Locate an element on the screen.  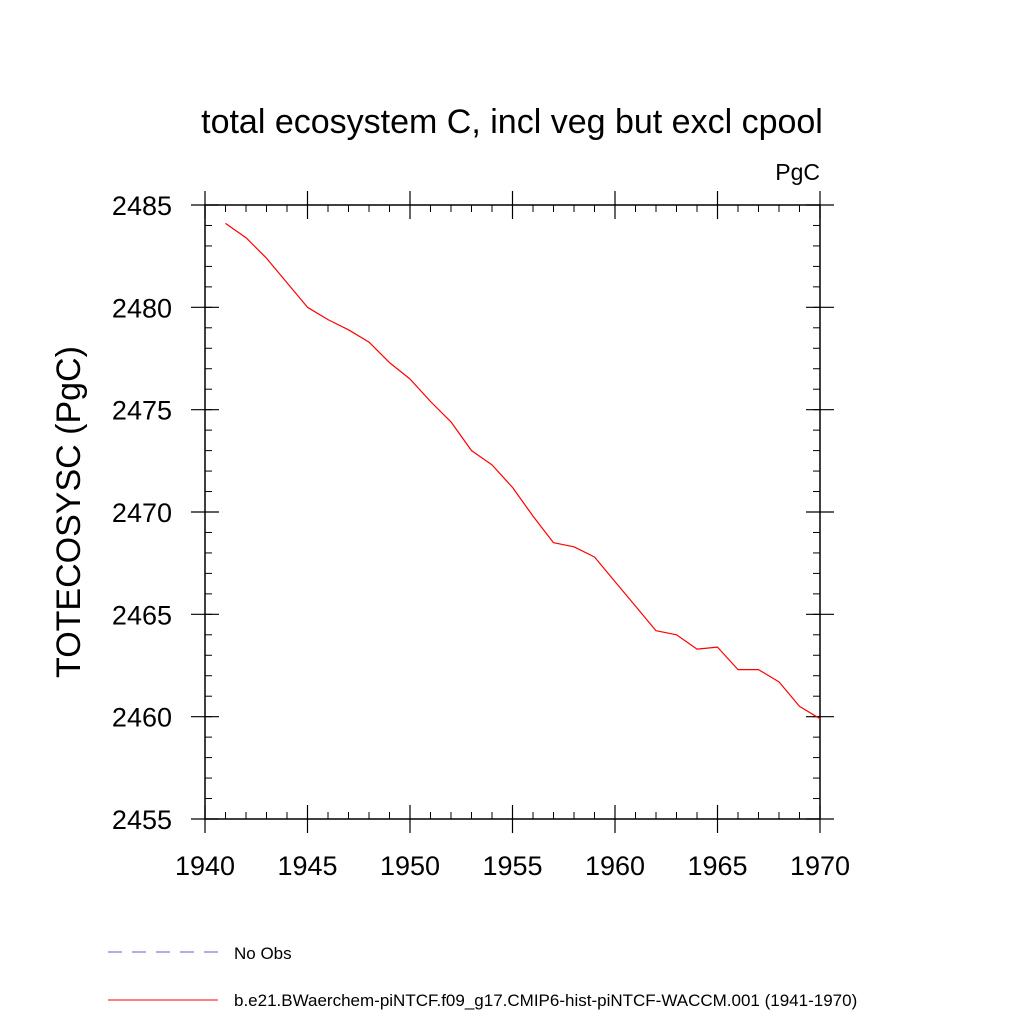
y-tick-label: 2465 is located at coordinates (142, 615).